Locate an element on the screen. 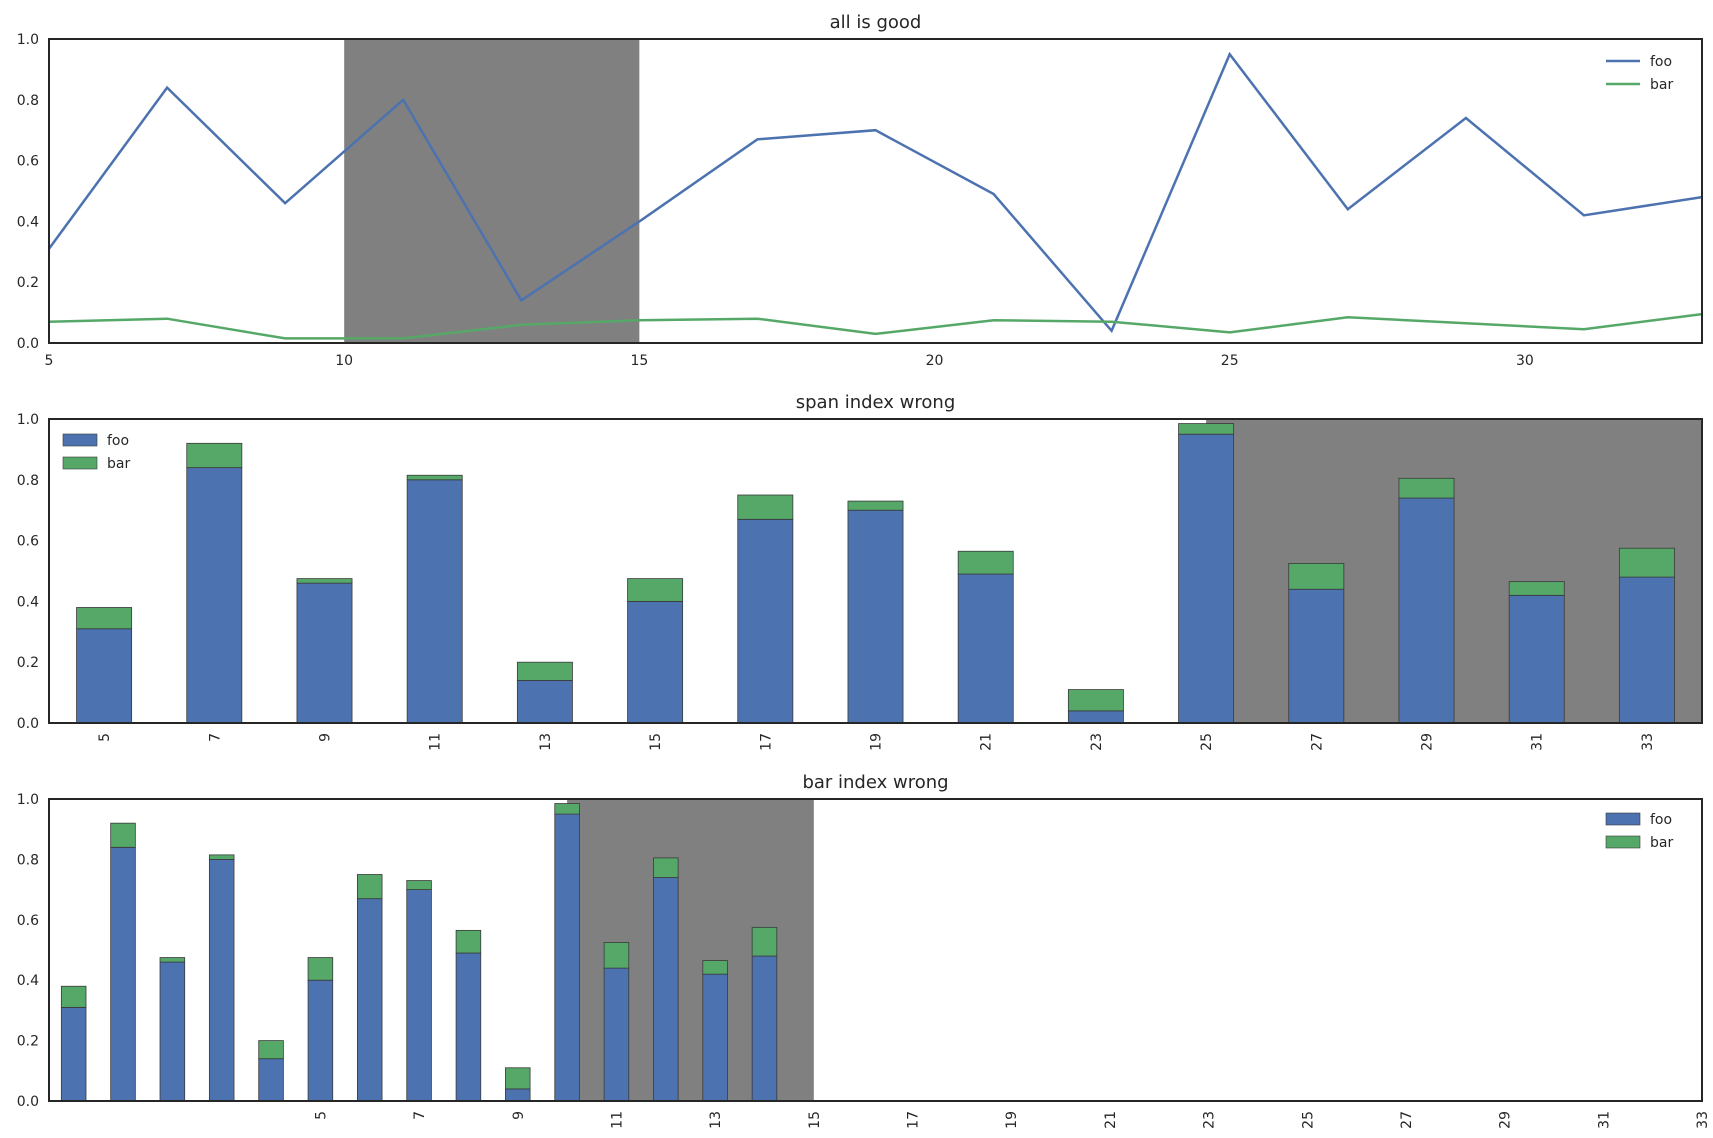 The width and height of the screenshot is (1713, 1138). x-tick-label: 23 is located at coordinates (1210, 1120).